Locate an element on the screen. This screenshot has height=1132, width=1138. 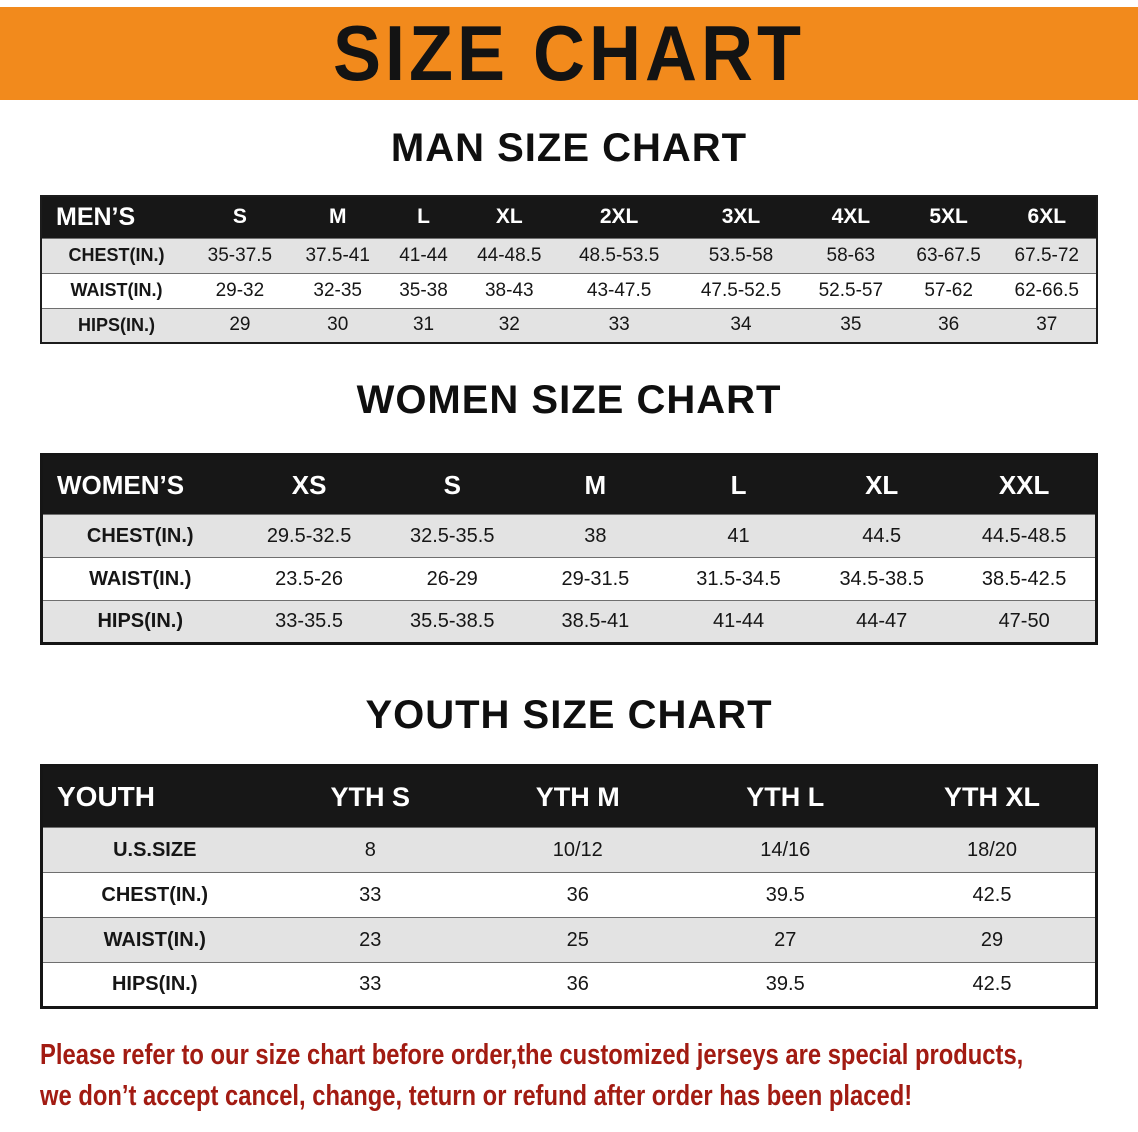
table-row: WAIST(IN.) 23 25 27 29 is located at coordinates (569, 940).